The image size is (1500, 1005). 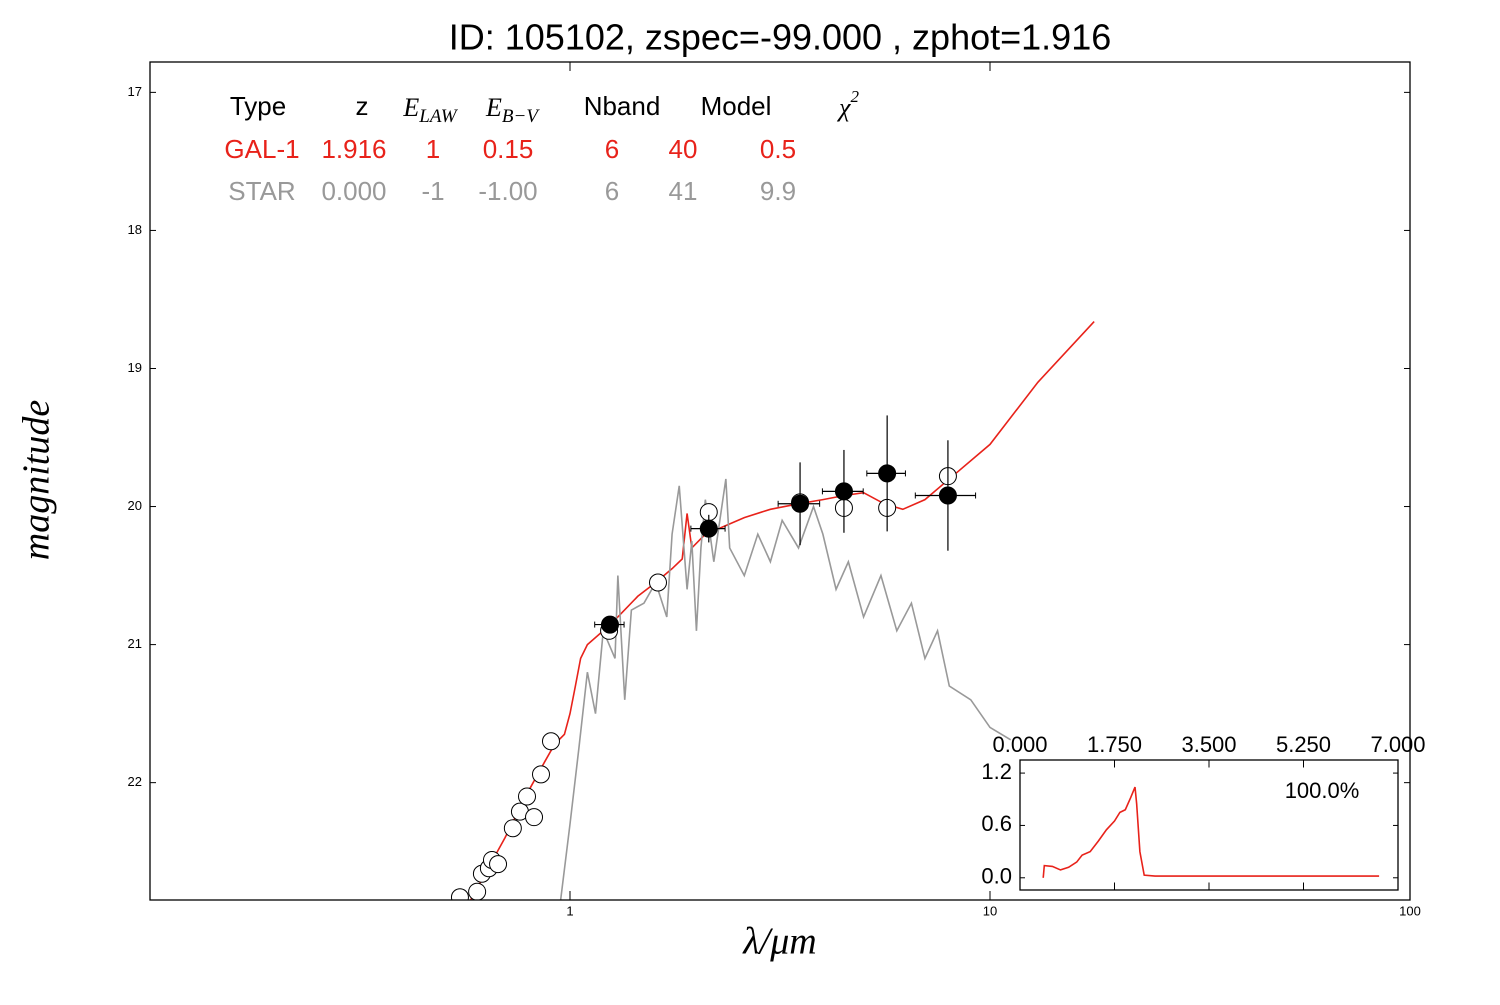 What do you see at coordinates (438, 116) in the screenshot?
I see `table-header-subscript: LAW` at bounding box center [438, 116].